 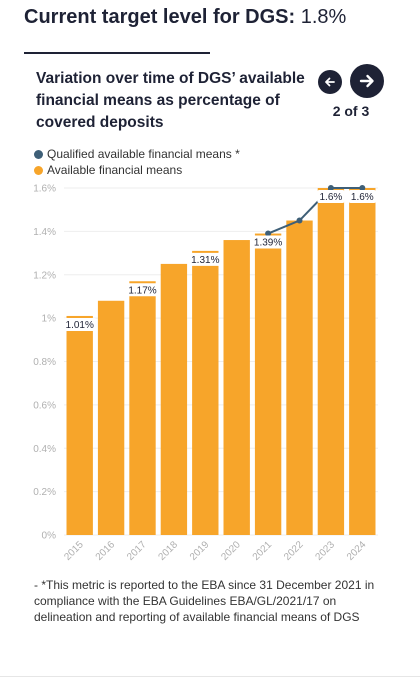 What do you see at coordinates (205, 393) in the screenshot?
I see `bar-2019` at bounding box center [205, 393].